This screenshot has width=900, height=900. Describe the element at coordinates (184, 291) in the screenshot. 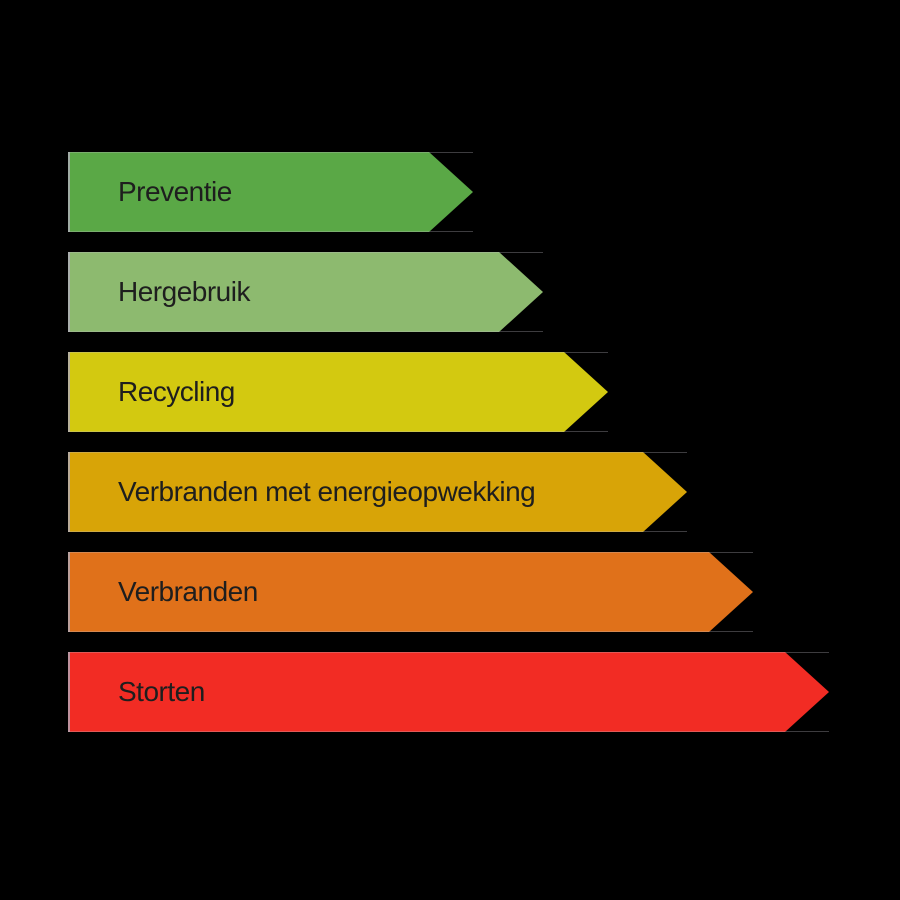

I see `bar-label: Hergebruik` at that location.